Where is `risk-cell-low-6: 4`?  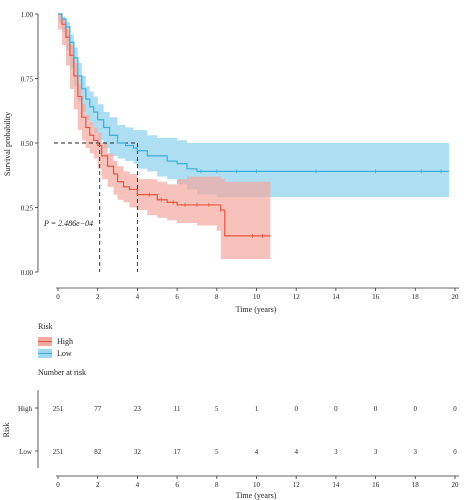
risk-cell-low-6: 4 is located at coordinates (296, 452).